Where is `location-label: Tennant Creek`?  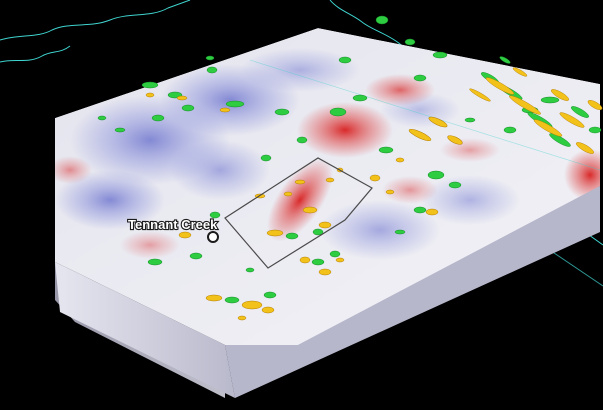
location-label: Tennant Creek is located at coordinates (173, 224).